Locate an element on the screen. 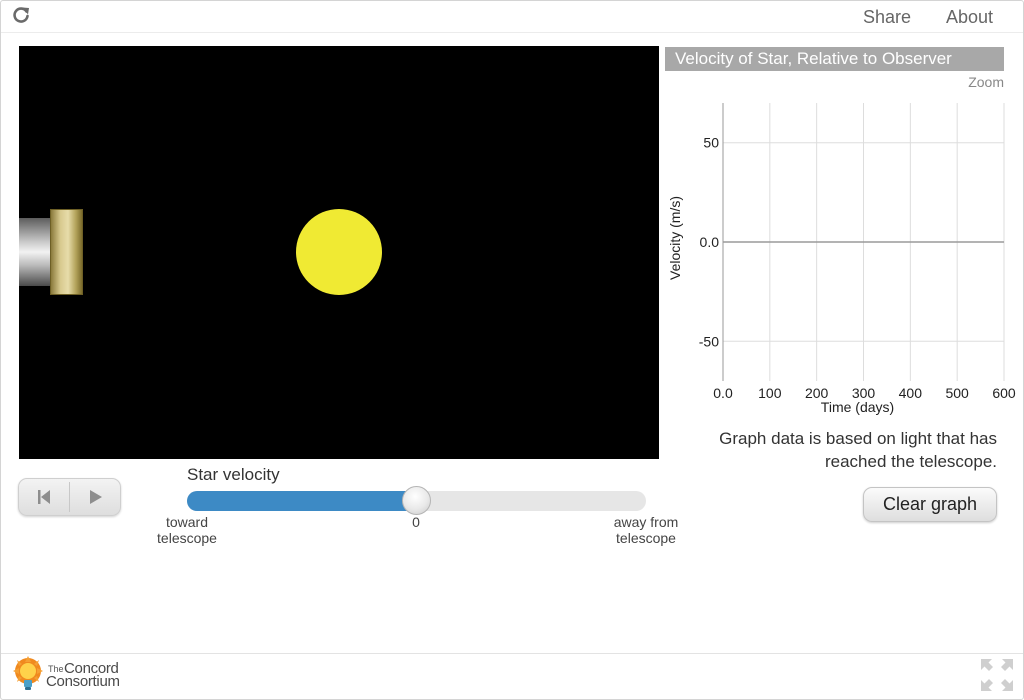  x-tick-label: 100 is located at coordinates (770, 393).